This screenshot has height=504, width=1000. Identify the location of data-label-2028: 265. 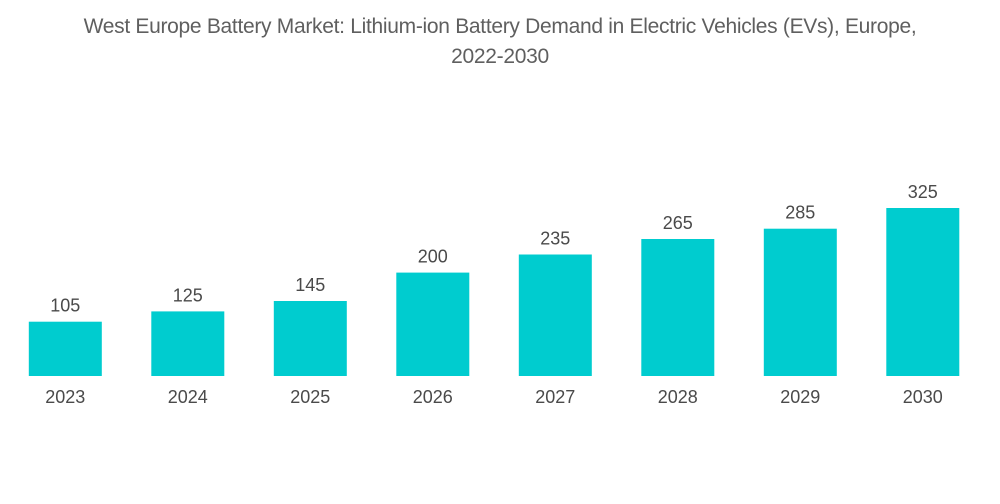
(678, 223).